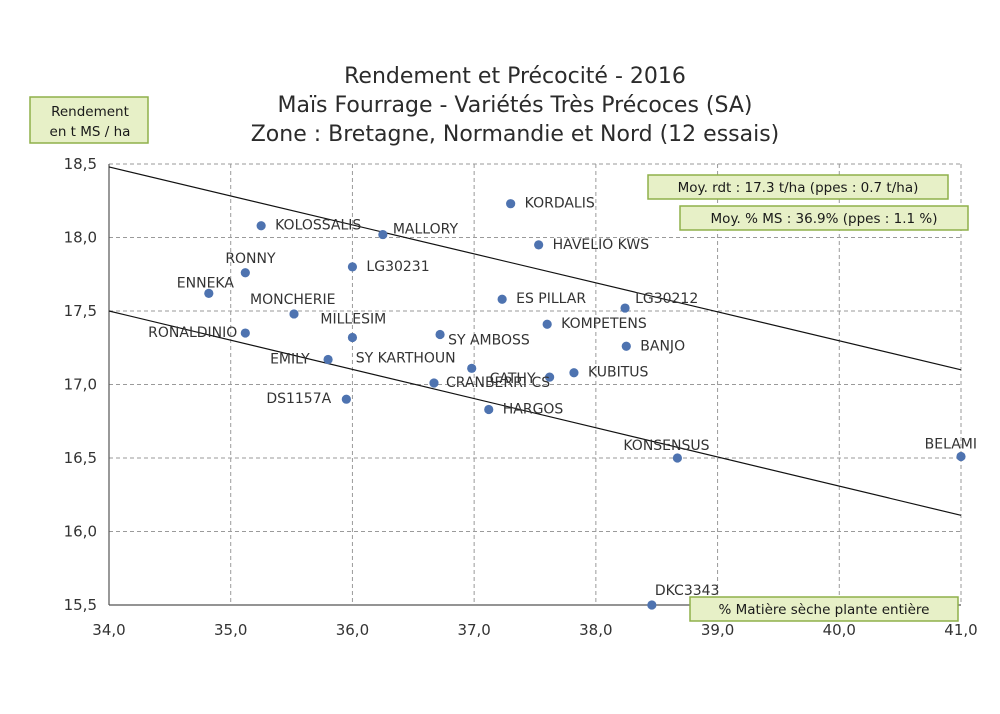 The width and height of the screenshot is (1000, 714). What do you see at coordinates (80, 605) in the screenshot?
I see `y-tick-label: 15,5` at bounding box center [80, 605].